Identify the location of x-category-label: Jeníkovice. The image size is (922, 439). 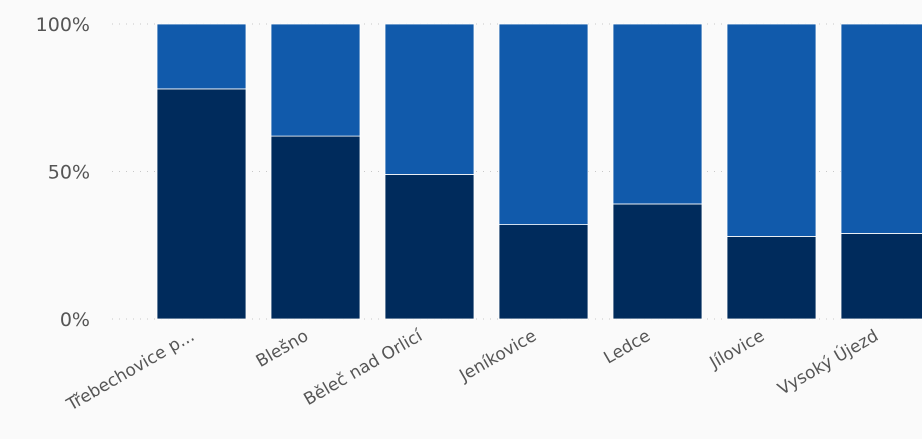
(497, 356).